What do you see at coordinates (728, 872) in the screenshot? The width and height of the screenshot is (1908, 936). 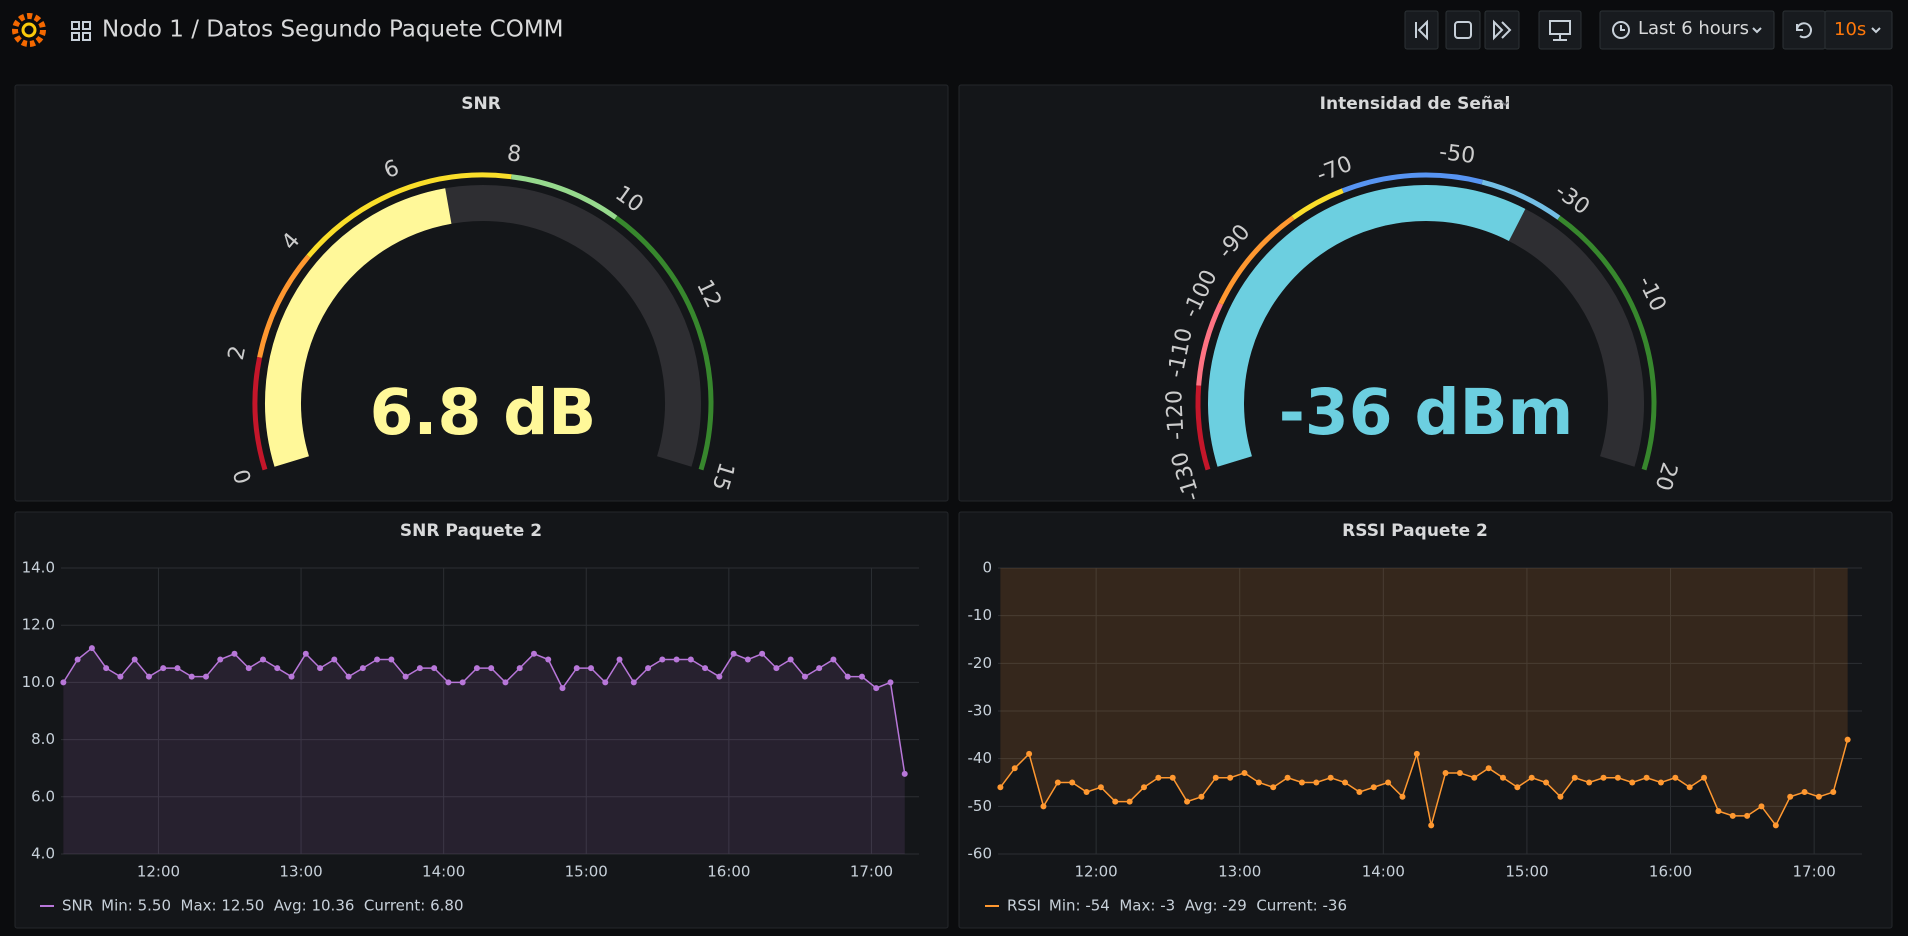 I see `x-tick-label: 16:00` at bounding box center [728, 872].